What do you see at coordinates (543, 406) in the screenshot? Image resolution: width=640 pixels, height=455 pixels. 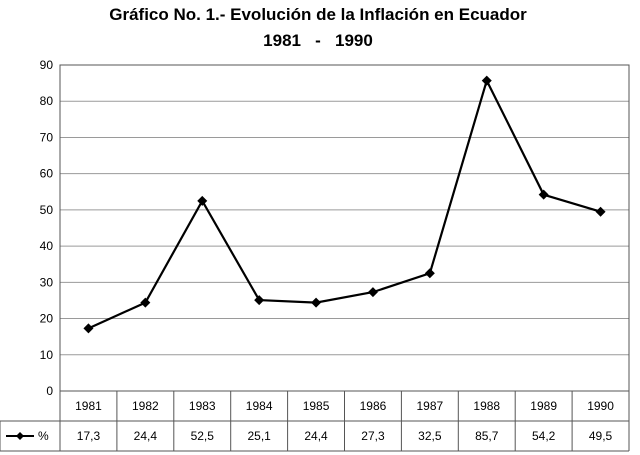 I see `x-tick-label: 1989` at bounding box center [543, 406].